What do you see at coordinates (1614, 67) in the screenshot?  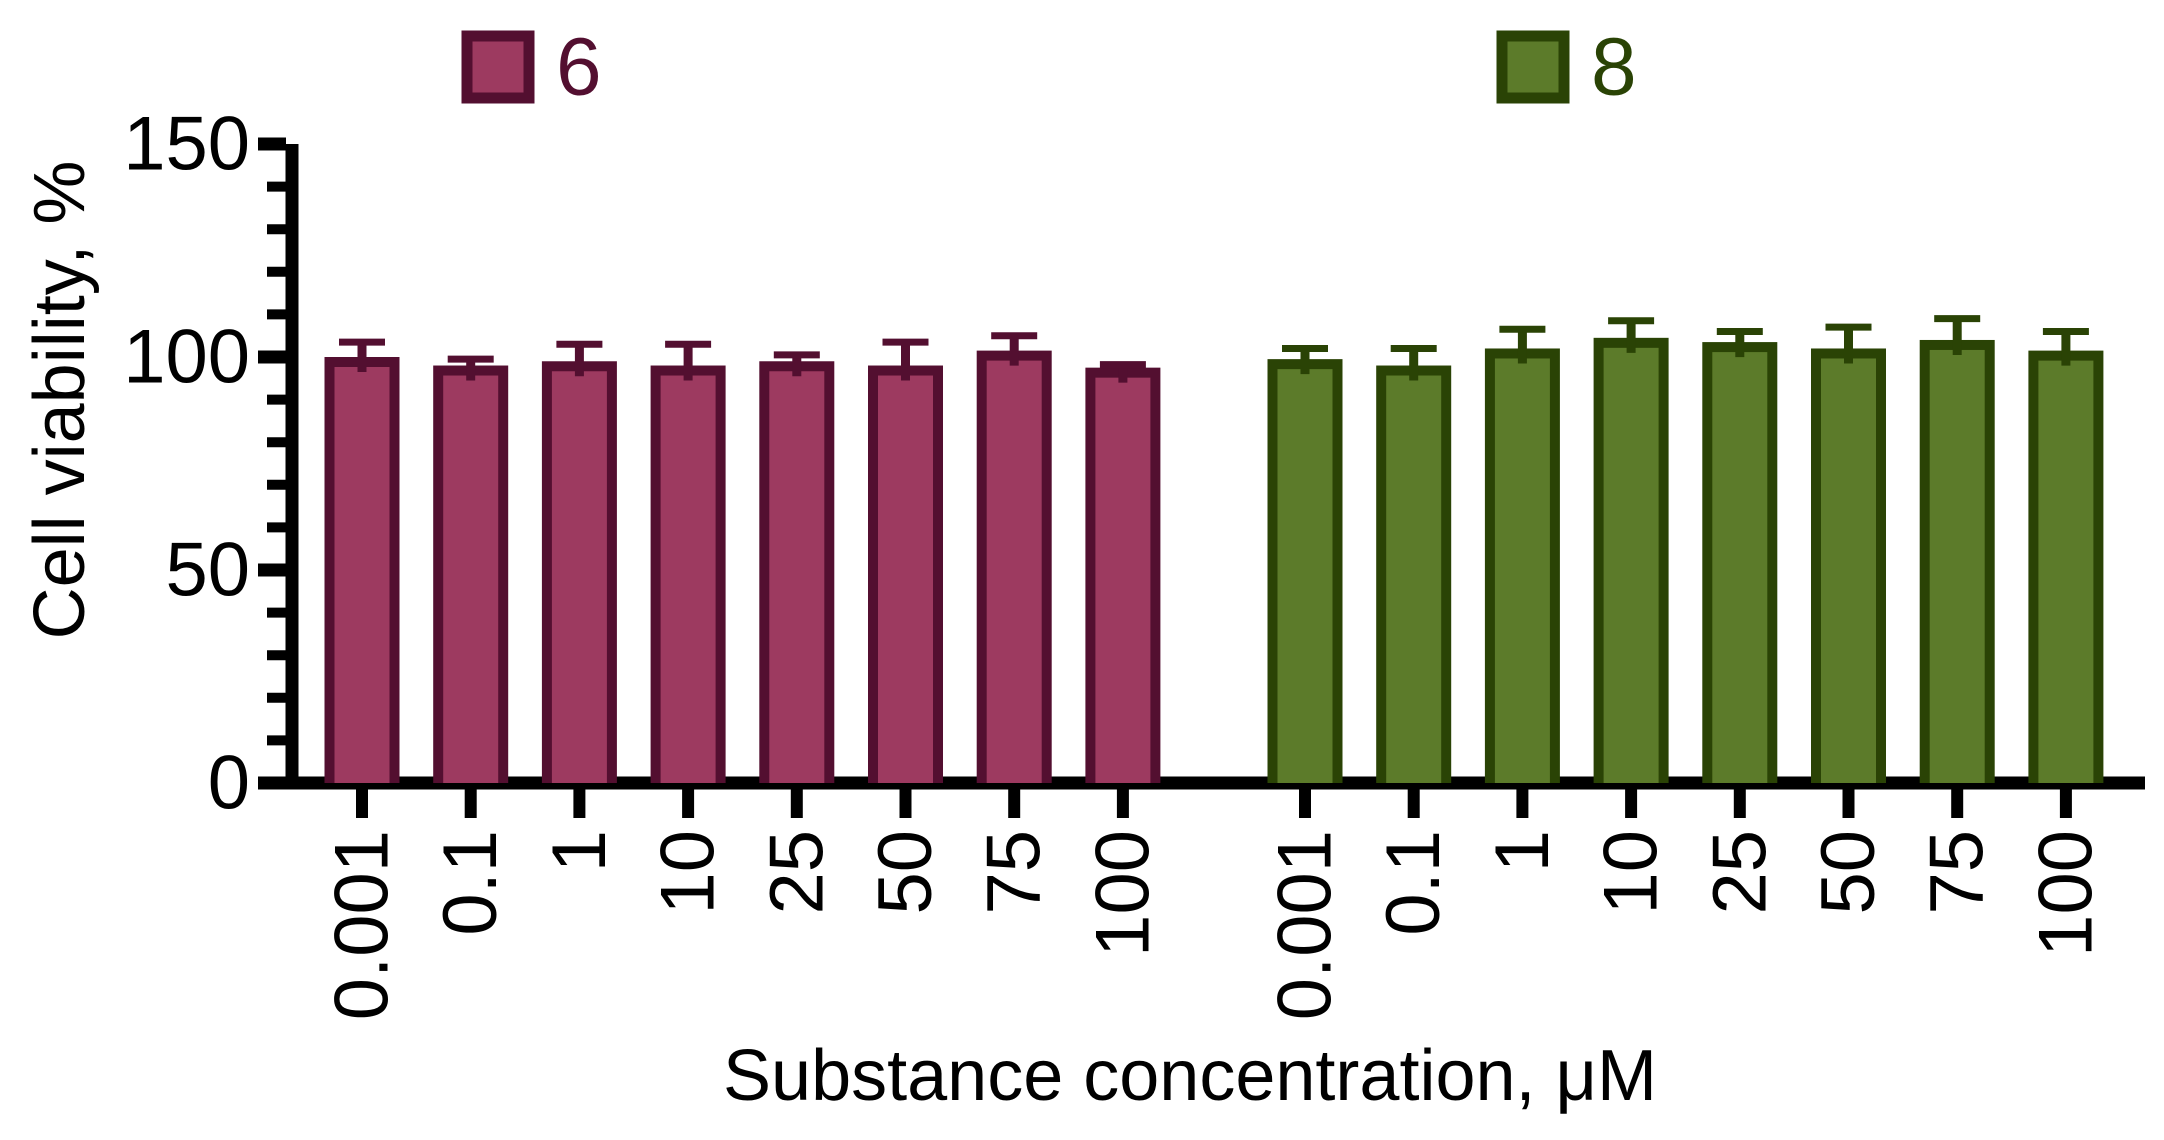 I see `legend-label-series-2: 8` at bounding box center [1614, 67].